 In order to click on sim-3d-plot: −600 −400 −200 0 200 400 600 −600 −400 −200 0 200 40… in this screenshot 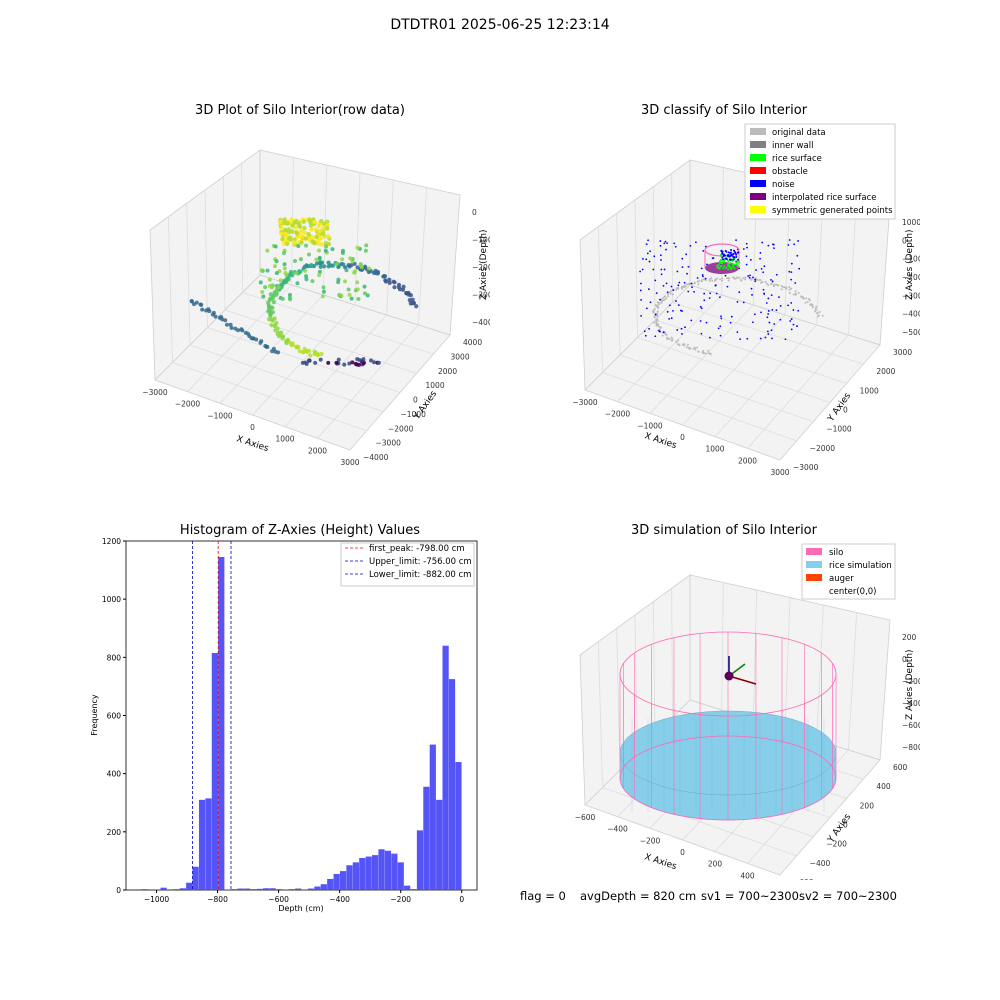, I will do `click(740, 710)`.